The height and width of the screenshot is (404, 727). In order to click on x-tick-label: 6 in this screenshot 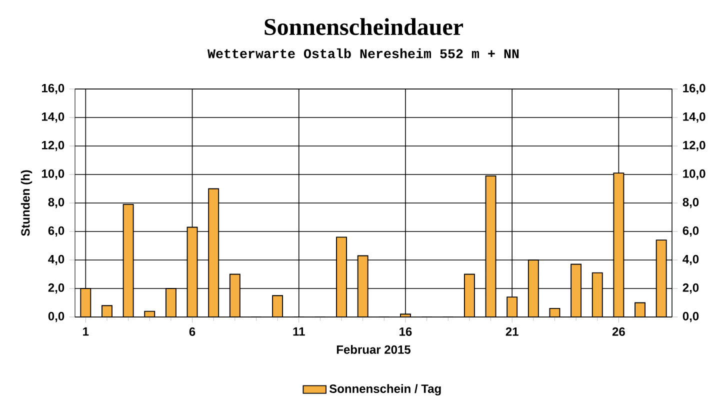, I will do `click(192, 331)`.